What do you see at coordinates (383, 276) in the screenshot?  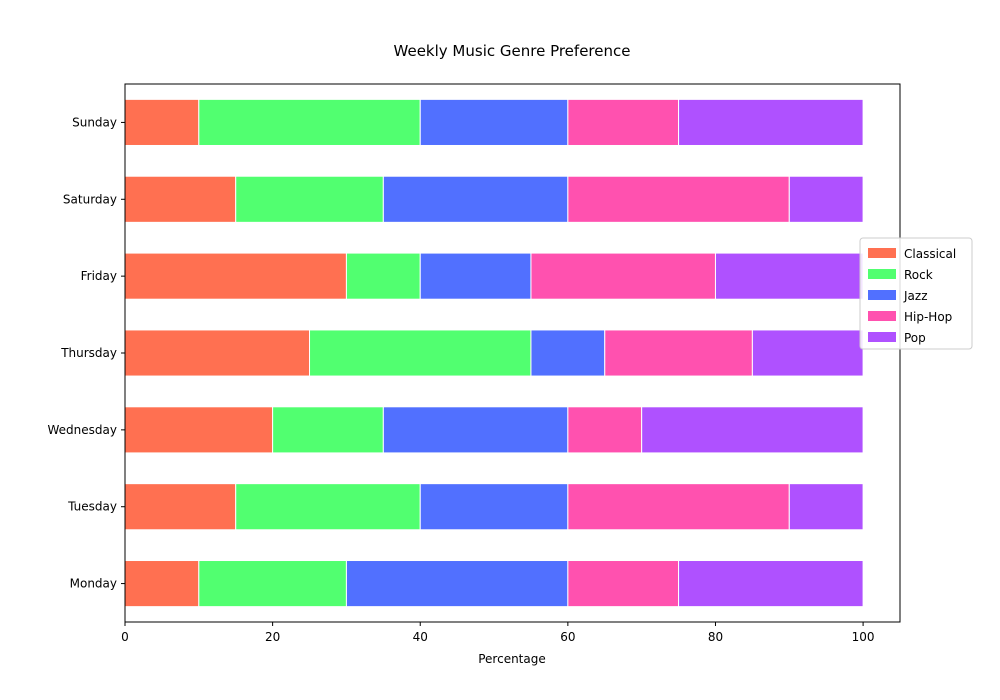 I see `bar-friday-rock` at bounding box center [383, 276].